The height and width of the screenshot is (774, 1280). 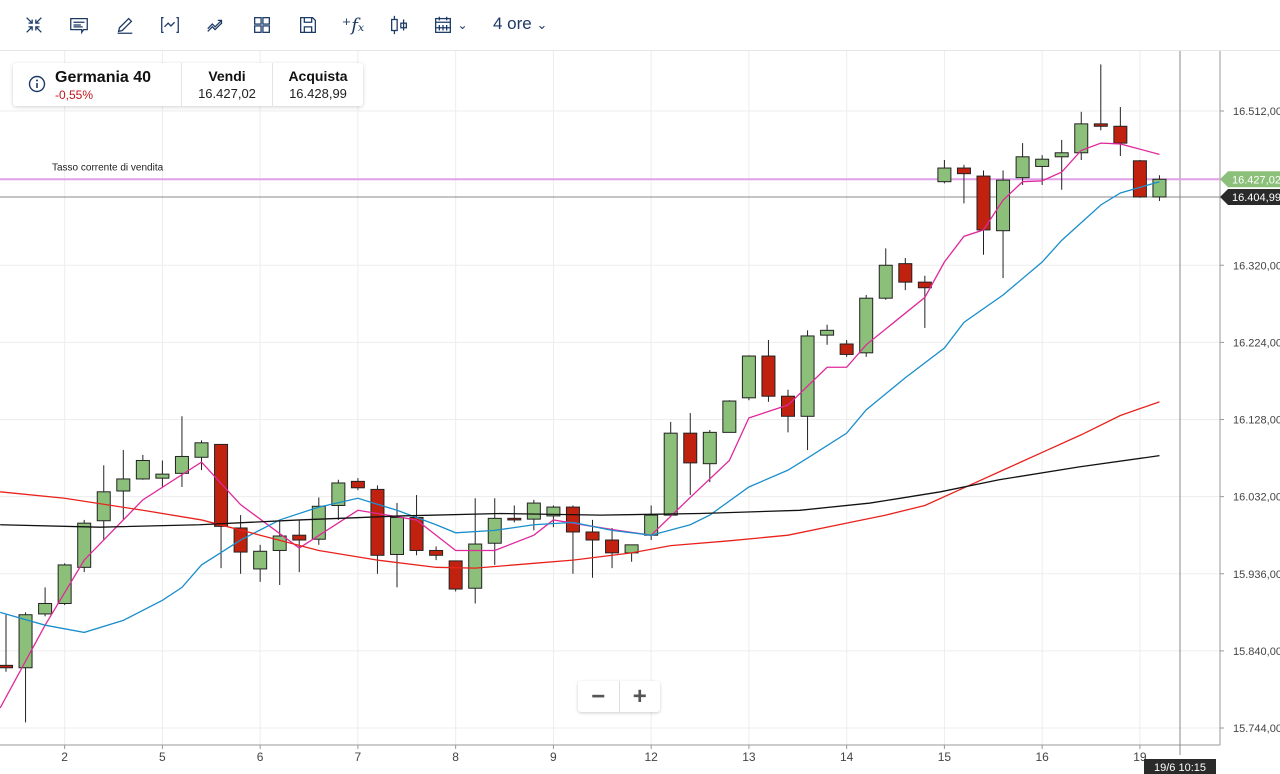 I want to click on buy-price-button: Acquista 16.428,99, so click(x=318, y=84).